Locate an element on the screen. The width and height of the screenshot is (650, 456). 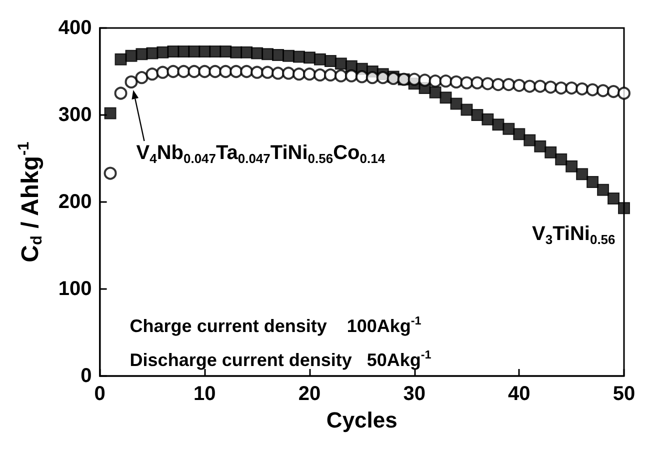
y-axis-title: Cd / Ahkg-1 is located at coordinates (31, 201).